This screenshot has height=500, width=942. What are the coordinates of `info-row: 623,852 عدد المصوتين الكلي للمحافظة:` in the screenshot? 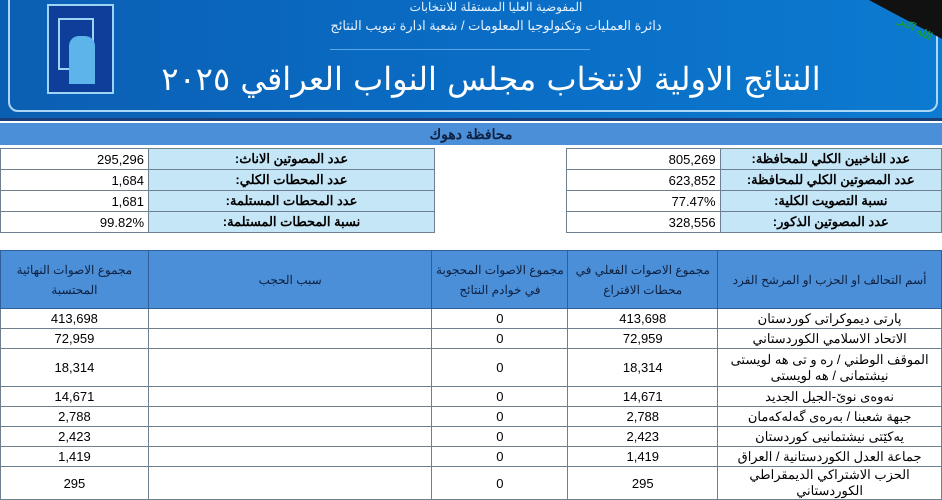 It's located at (754, 180).